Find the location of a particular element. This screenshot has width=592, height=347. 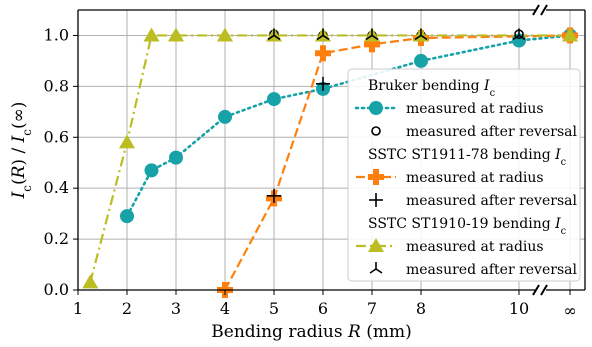

x-tick-label: ∞ is located at coordinates (569, 310).